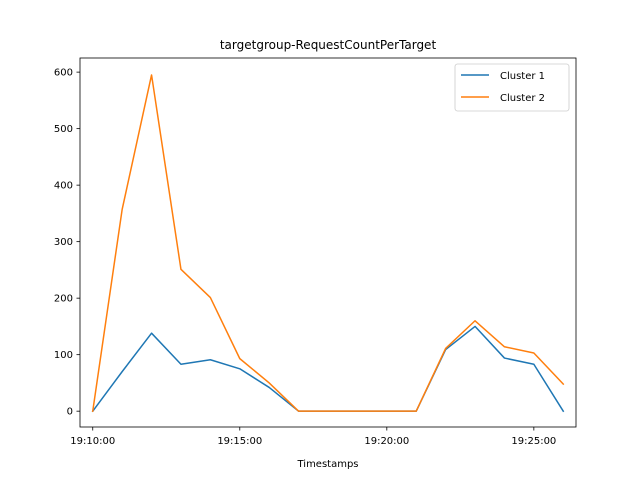 The width and height of the screenshot is (640, 480). Describe the element at coordinates (63, 73) in the screenshot. I see `y-tick-label: 600` at that location.